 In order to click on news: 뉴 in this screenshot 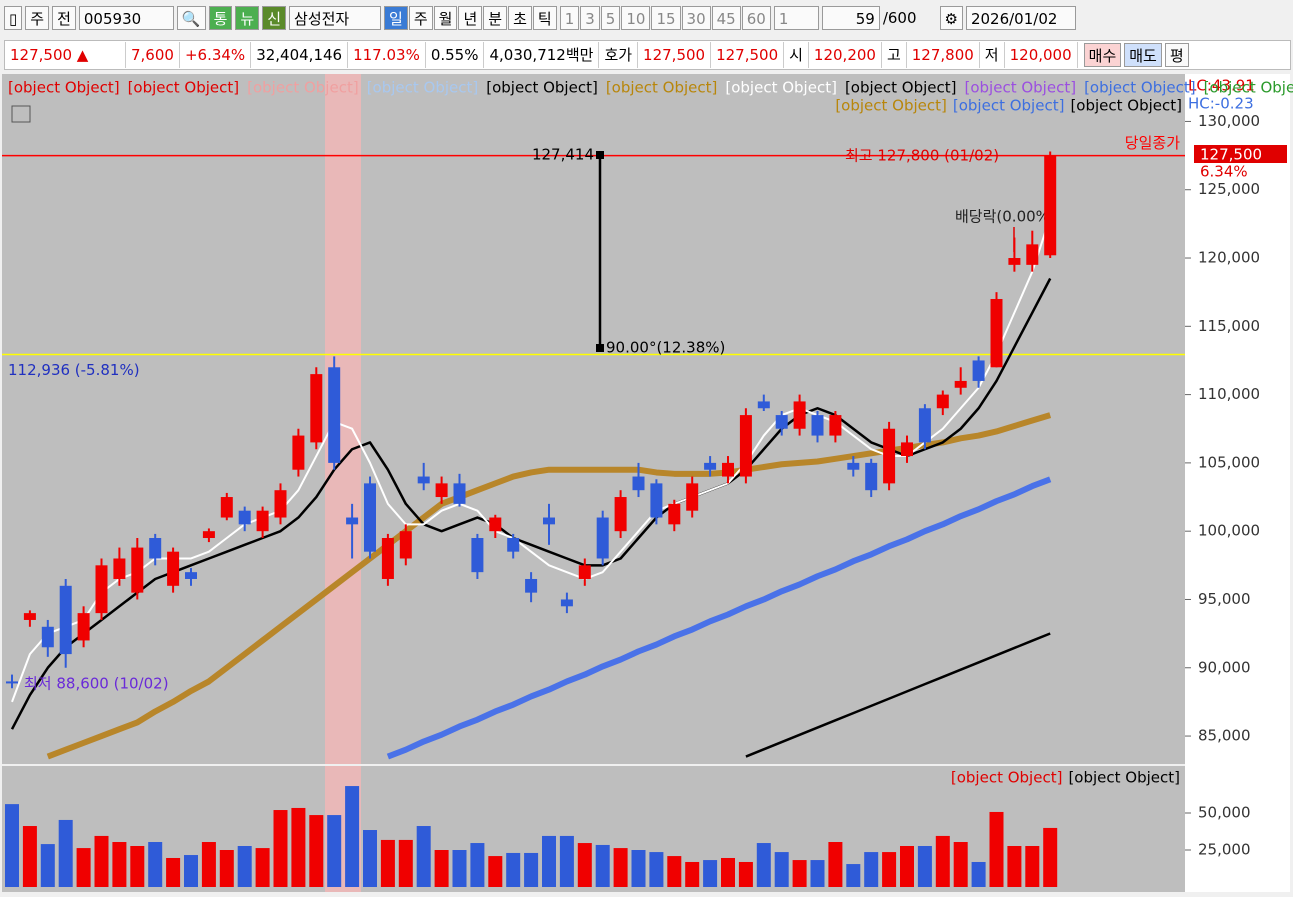, I will do `click(247, 18)`.